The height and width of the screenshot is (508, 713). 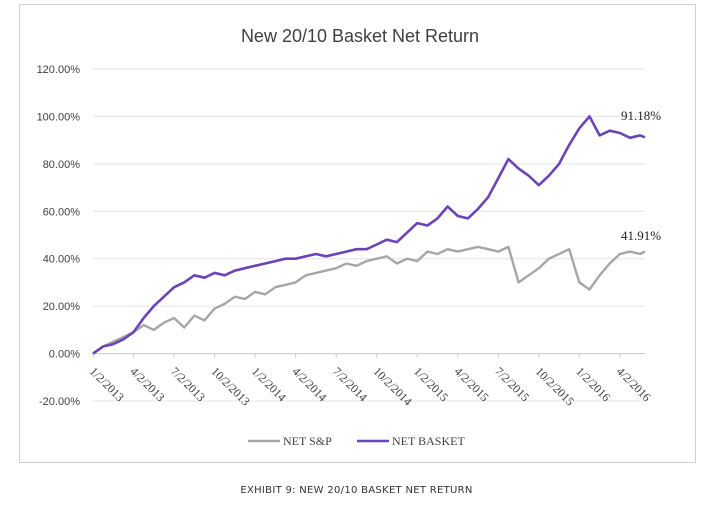 I want to click on x-tick-label: 10/2/2014, so click(x=393, y=386).